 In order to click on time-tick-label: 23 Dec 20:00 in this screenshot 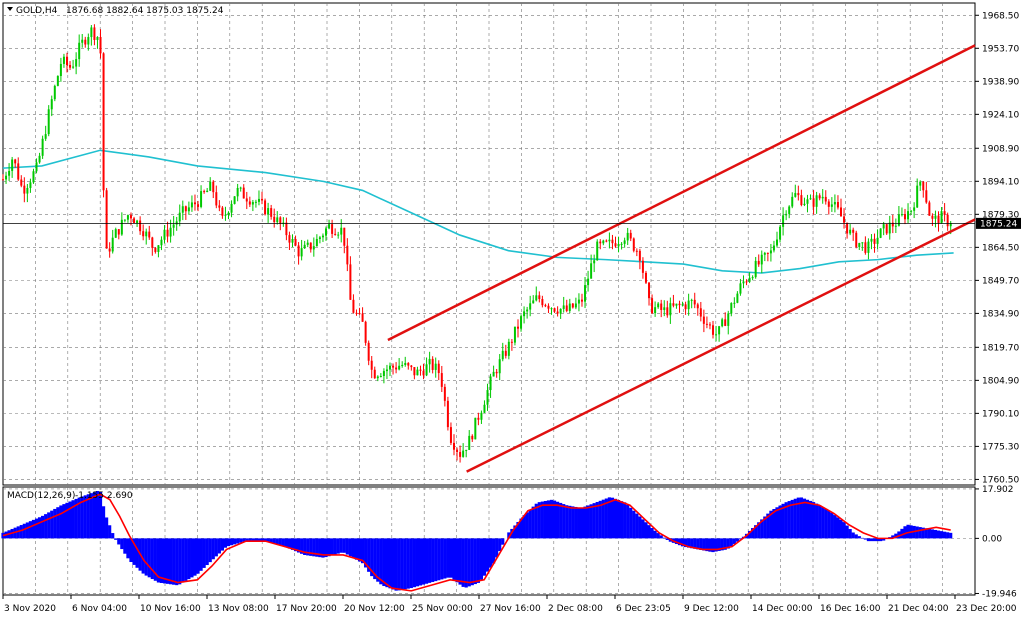, I will do `click(986, 609)`.